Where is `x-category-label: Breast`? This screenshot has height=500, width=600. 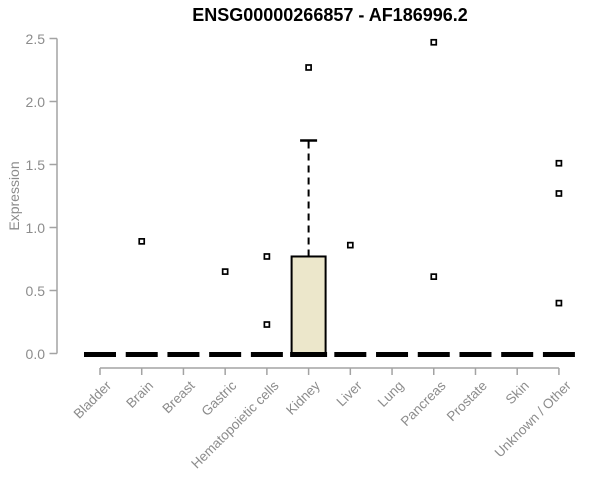 x-category-label: Breast is located at coordinates (179, 397).